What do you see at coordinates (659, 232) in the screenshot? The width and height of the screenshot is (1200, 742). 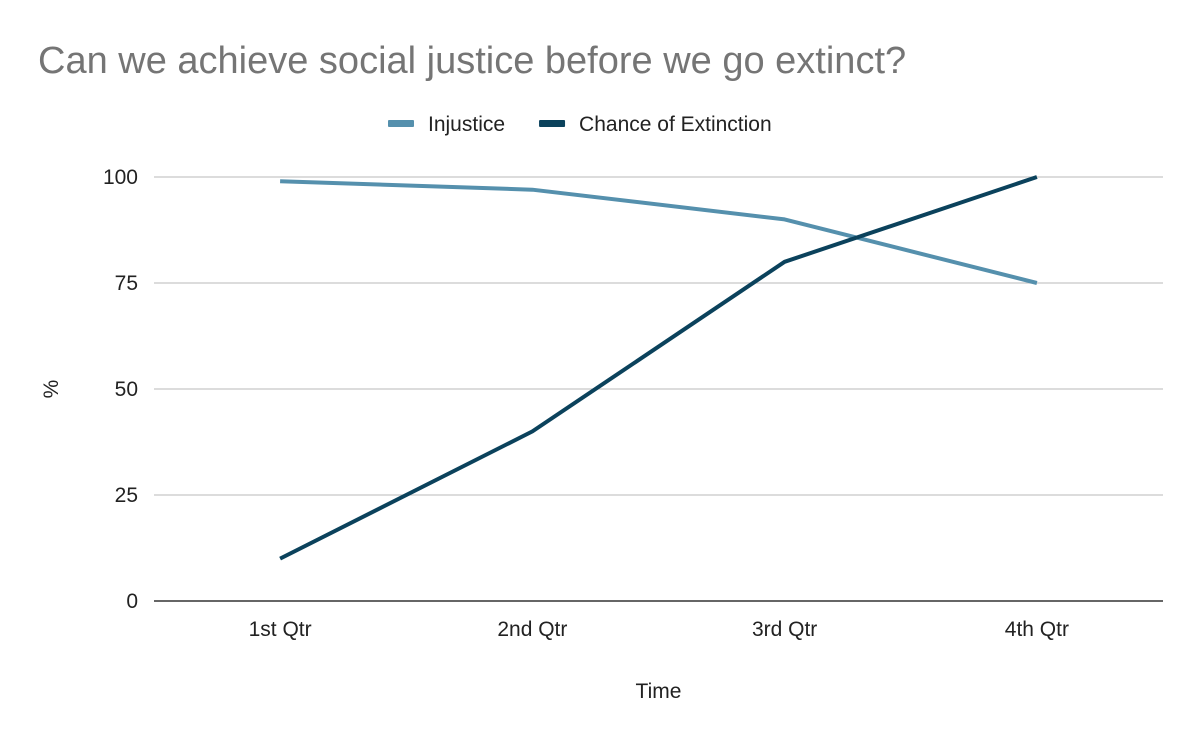 I see `series-line-injustice` at bounding box center [659, 232].